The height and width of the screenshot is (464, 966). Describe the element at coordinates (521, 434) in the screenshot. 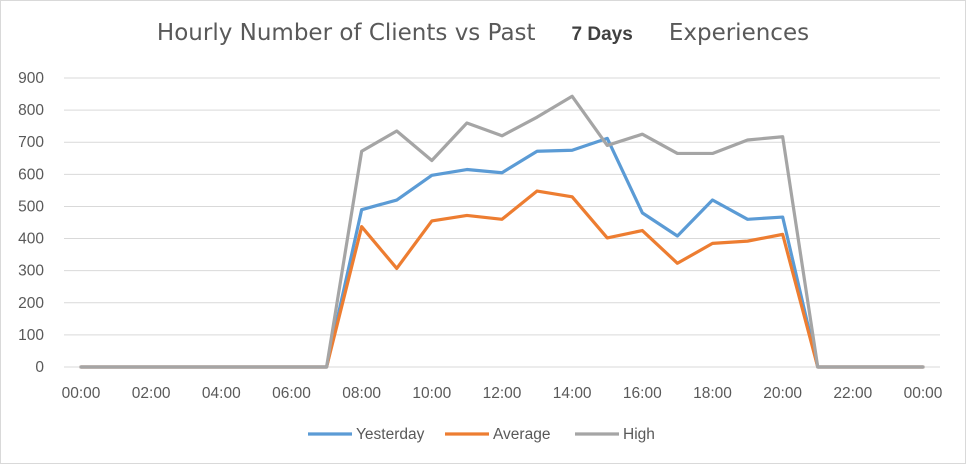

I see `legend-label-average: Average` at that location.